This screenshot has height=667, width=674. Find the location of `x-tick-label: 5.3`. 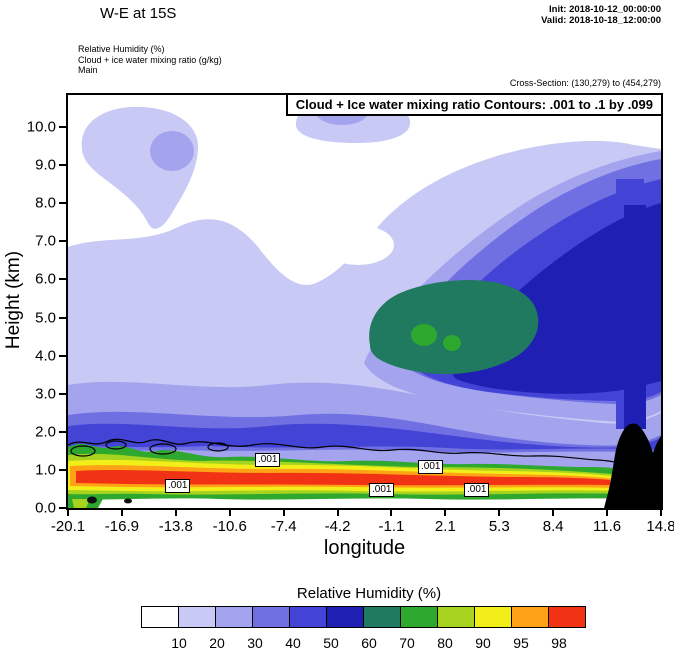

x-tick-label: 5.3 is located at coordinates (499, 526).